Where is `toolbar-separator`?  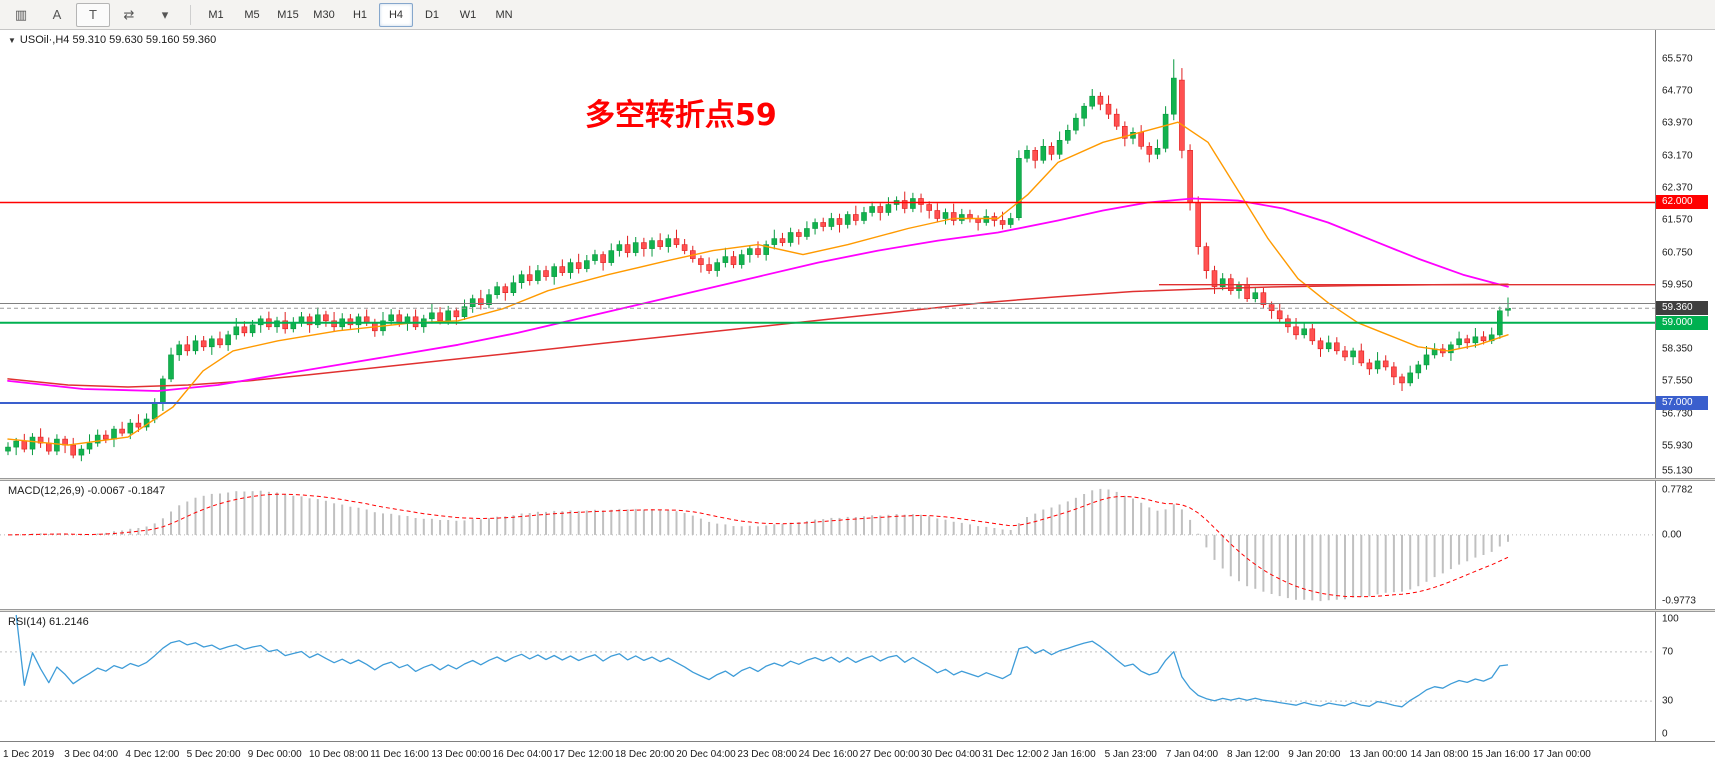 toolbar-separator is located at coordinates (190, 14).